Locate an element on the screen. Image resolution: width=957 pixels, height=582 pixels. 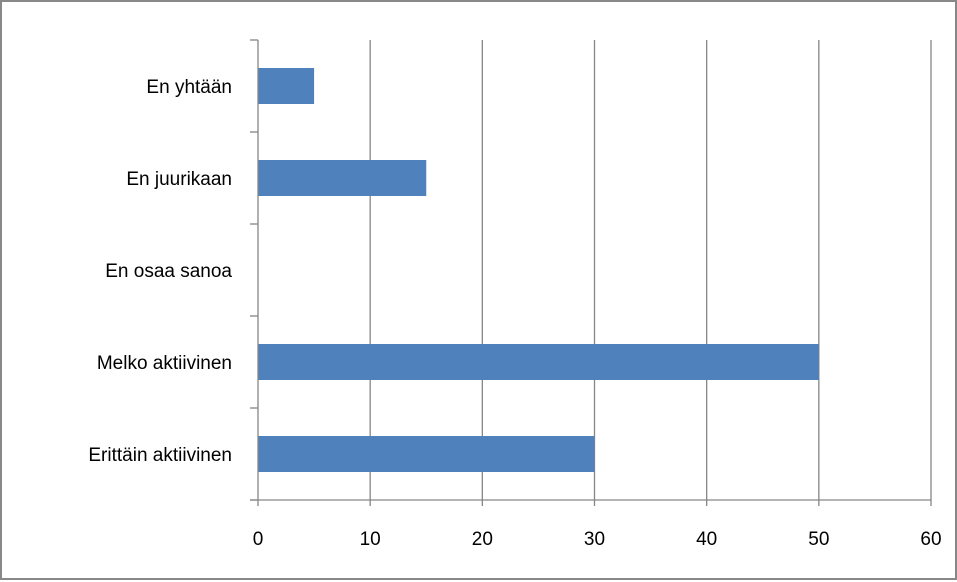
x-tick-label: 60 is located at coordinates (930, 539).